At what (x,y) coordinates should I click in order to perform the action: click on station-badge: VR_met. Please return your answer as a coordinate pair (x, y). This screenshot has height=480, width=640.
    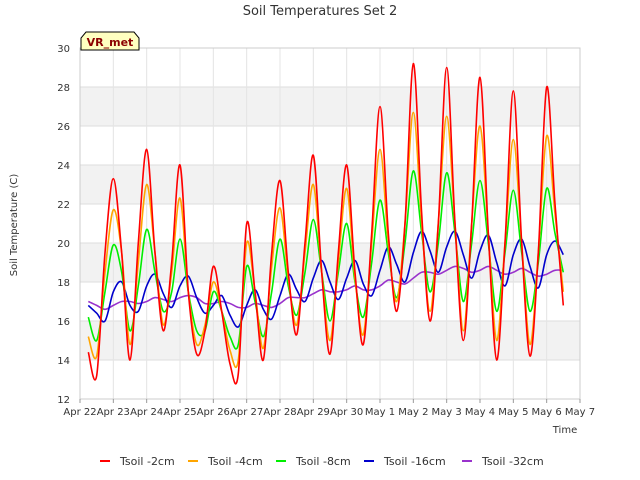
    Looking at the image, I should click on (110, 41).